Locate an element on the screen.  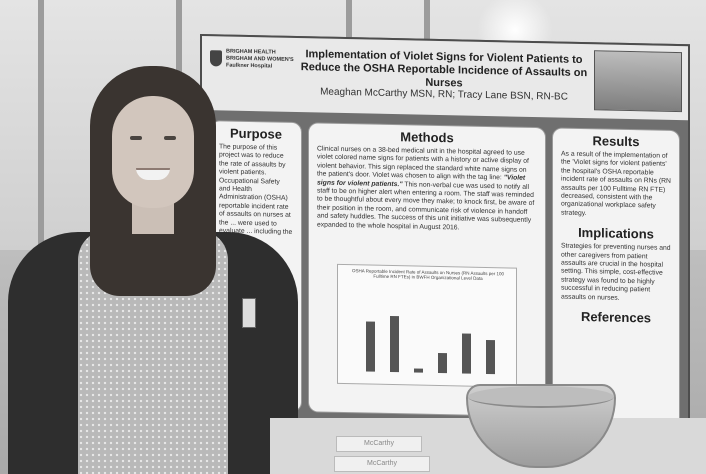
face is located at coordinates (153, 152).